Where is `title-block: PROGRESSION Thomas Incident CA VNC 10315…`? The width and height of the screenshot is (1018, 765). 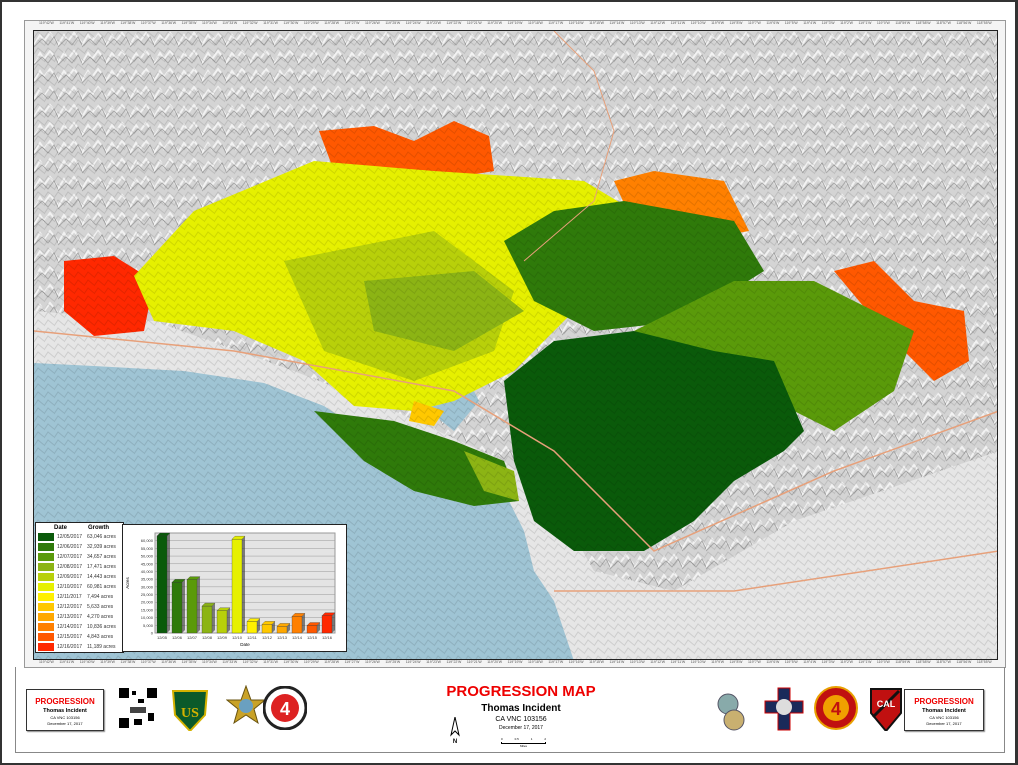
title-block: PROGRESSION Thomas Incident CA VNC 10315… is located at coordinates (510, 710).